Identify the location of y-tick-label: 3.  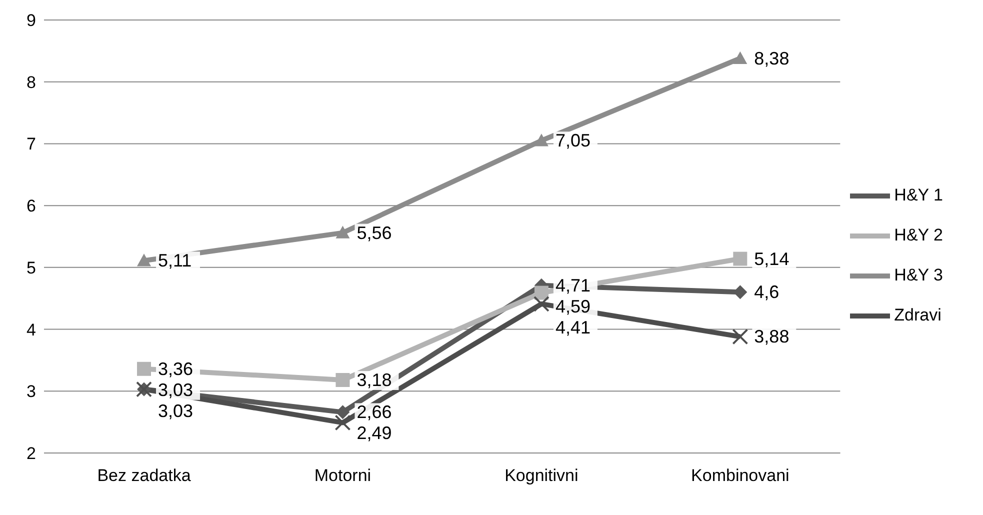
(31, 392).